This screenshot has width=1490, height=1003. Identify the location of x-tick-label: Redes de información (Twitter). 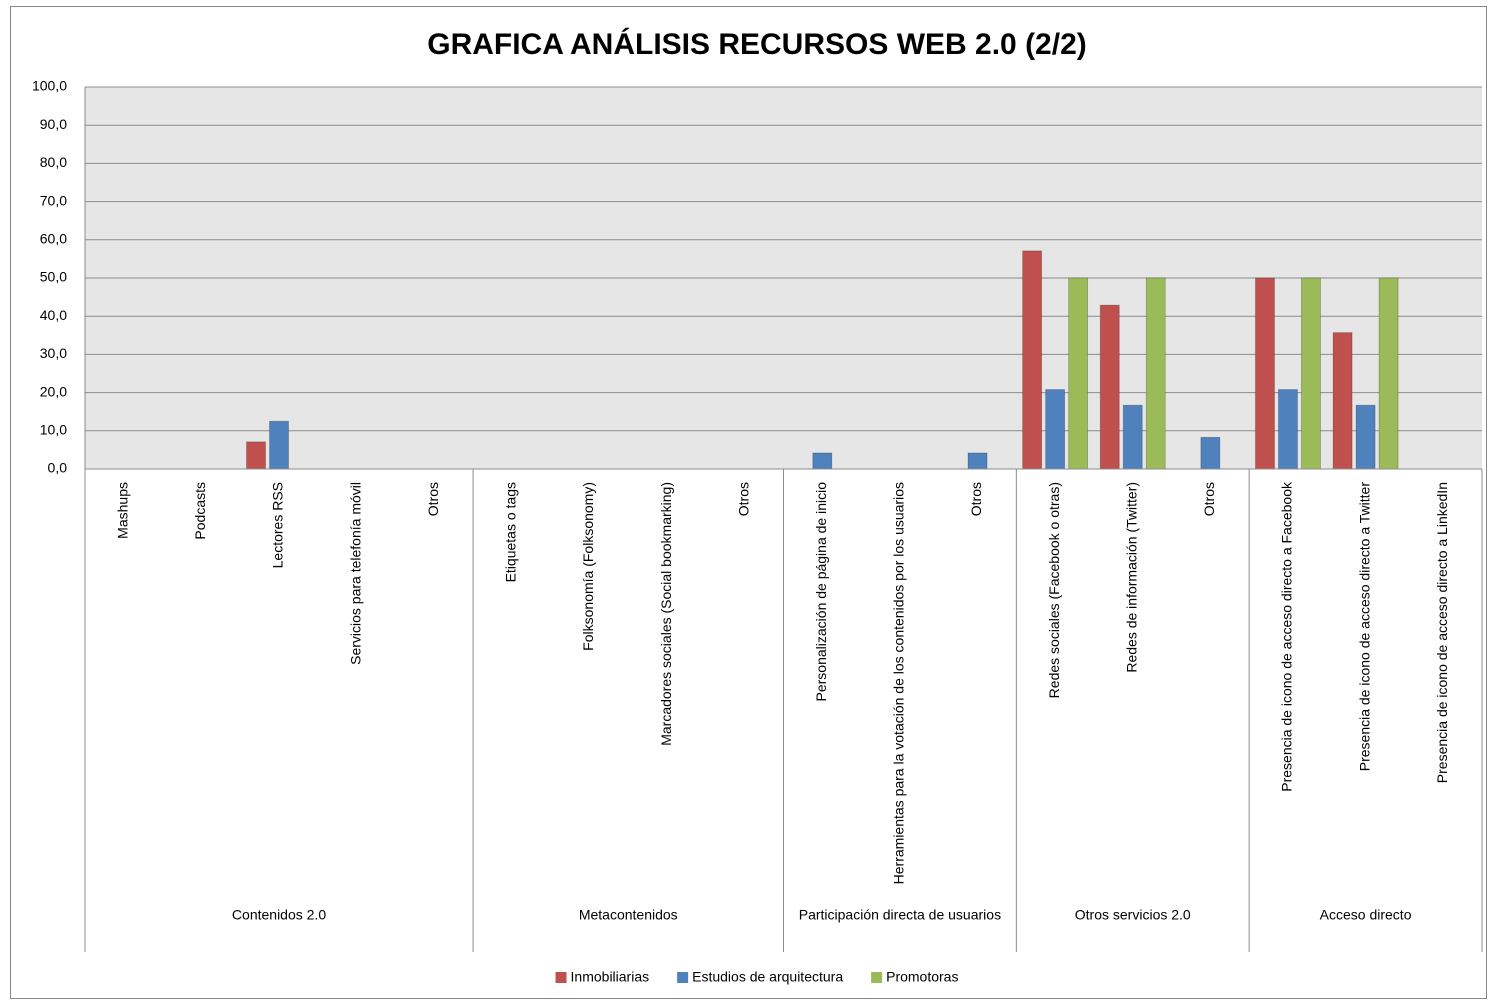
(1131, 577).